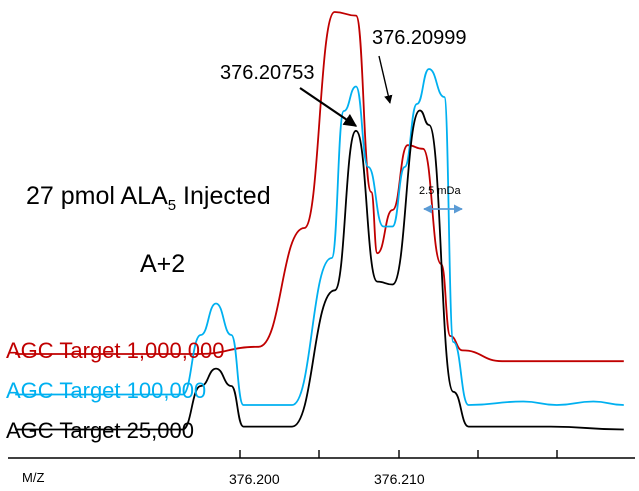 Image resolution: width=639 pixels, height=491 pixels. What do you see at coordinates (163, 264) in the screenshot?
I see `isotope-label: A+2` at bounding box center [163, 264].